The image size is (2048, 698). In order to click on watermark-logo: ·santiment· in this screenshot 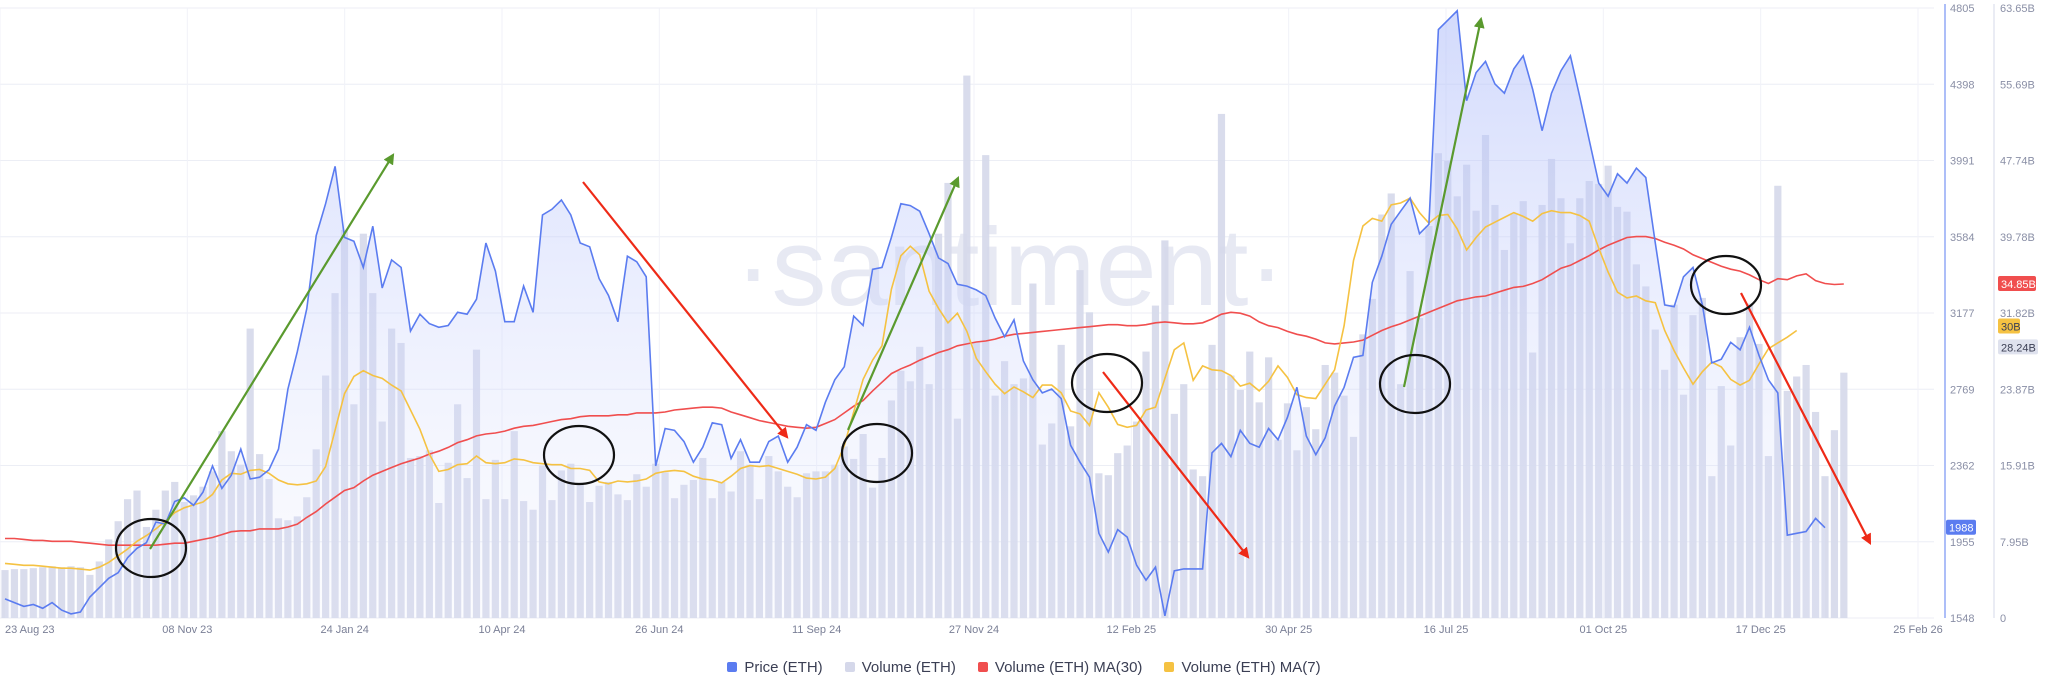, I will do `click(1010, 267)`.